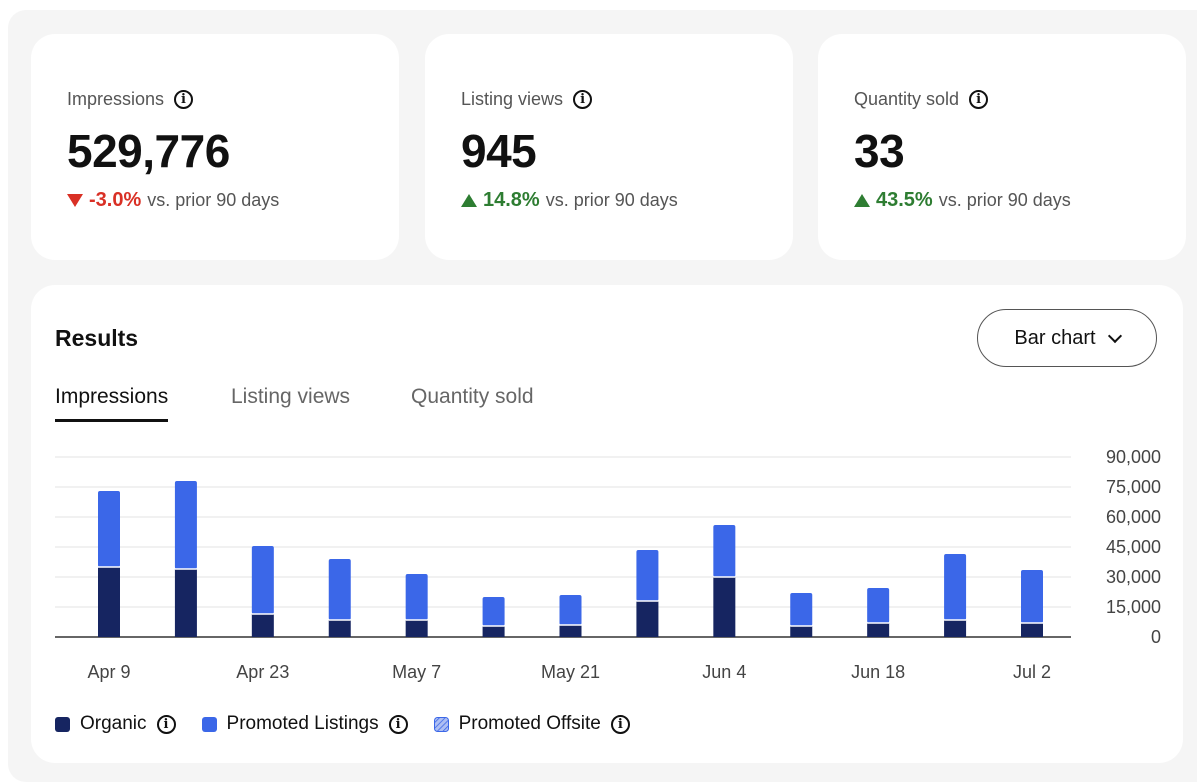 The height and width of the screenshot is (782, 1197). What do you see at coordinates (1055, 337) in the screenshot?
I see `dropdown-label: Bar chart` at bounding box center [1055, 337].